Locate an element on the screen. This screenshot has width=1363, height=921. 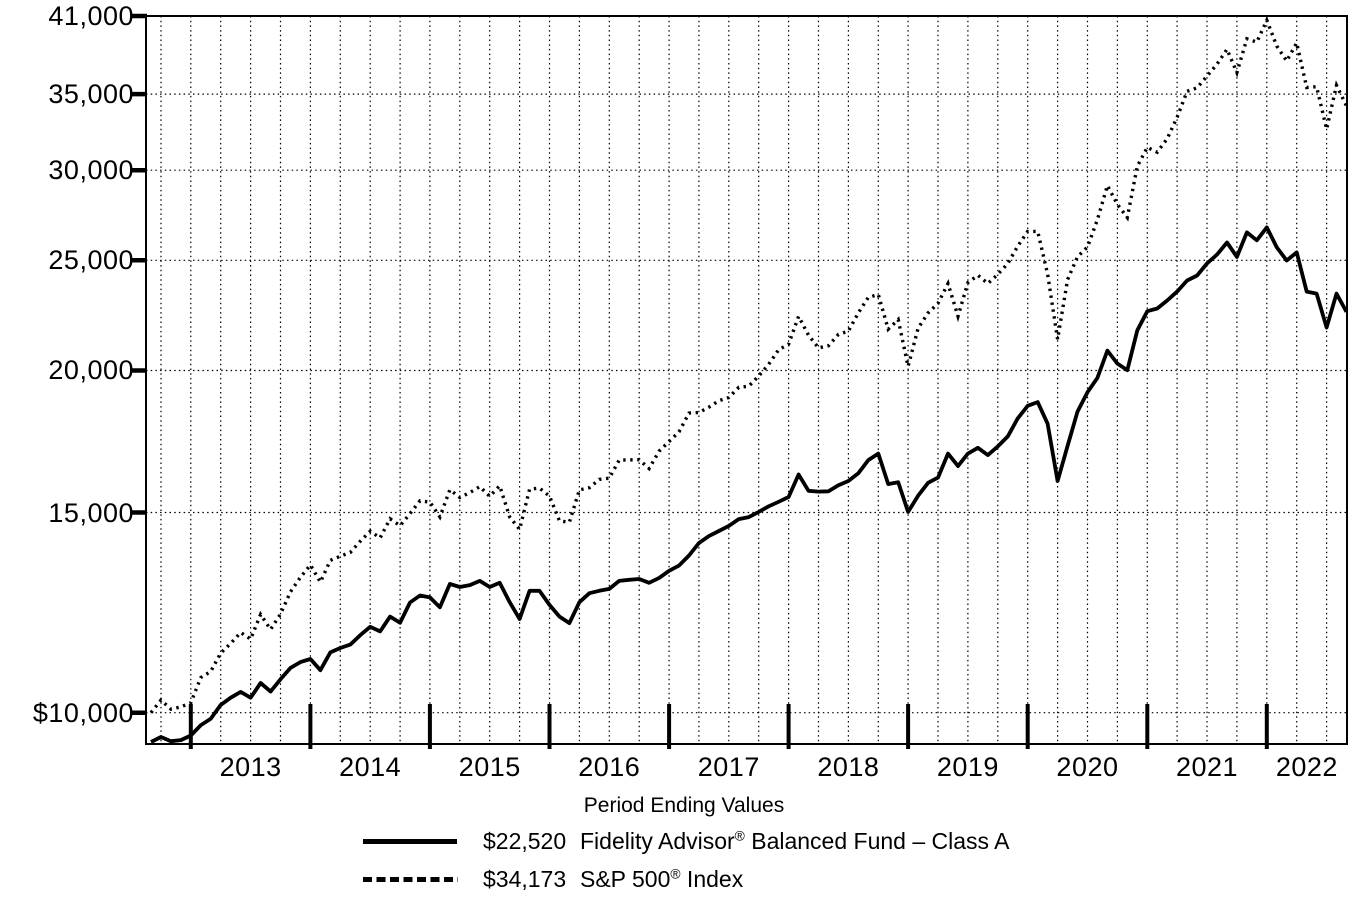
y-axis-label: 30,000 is located at coordinates (91, 170).